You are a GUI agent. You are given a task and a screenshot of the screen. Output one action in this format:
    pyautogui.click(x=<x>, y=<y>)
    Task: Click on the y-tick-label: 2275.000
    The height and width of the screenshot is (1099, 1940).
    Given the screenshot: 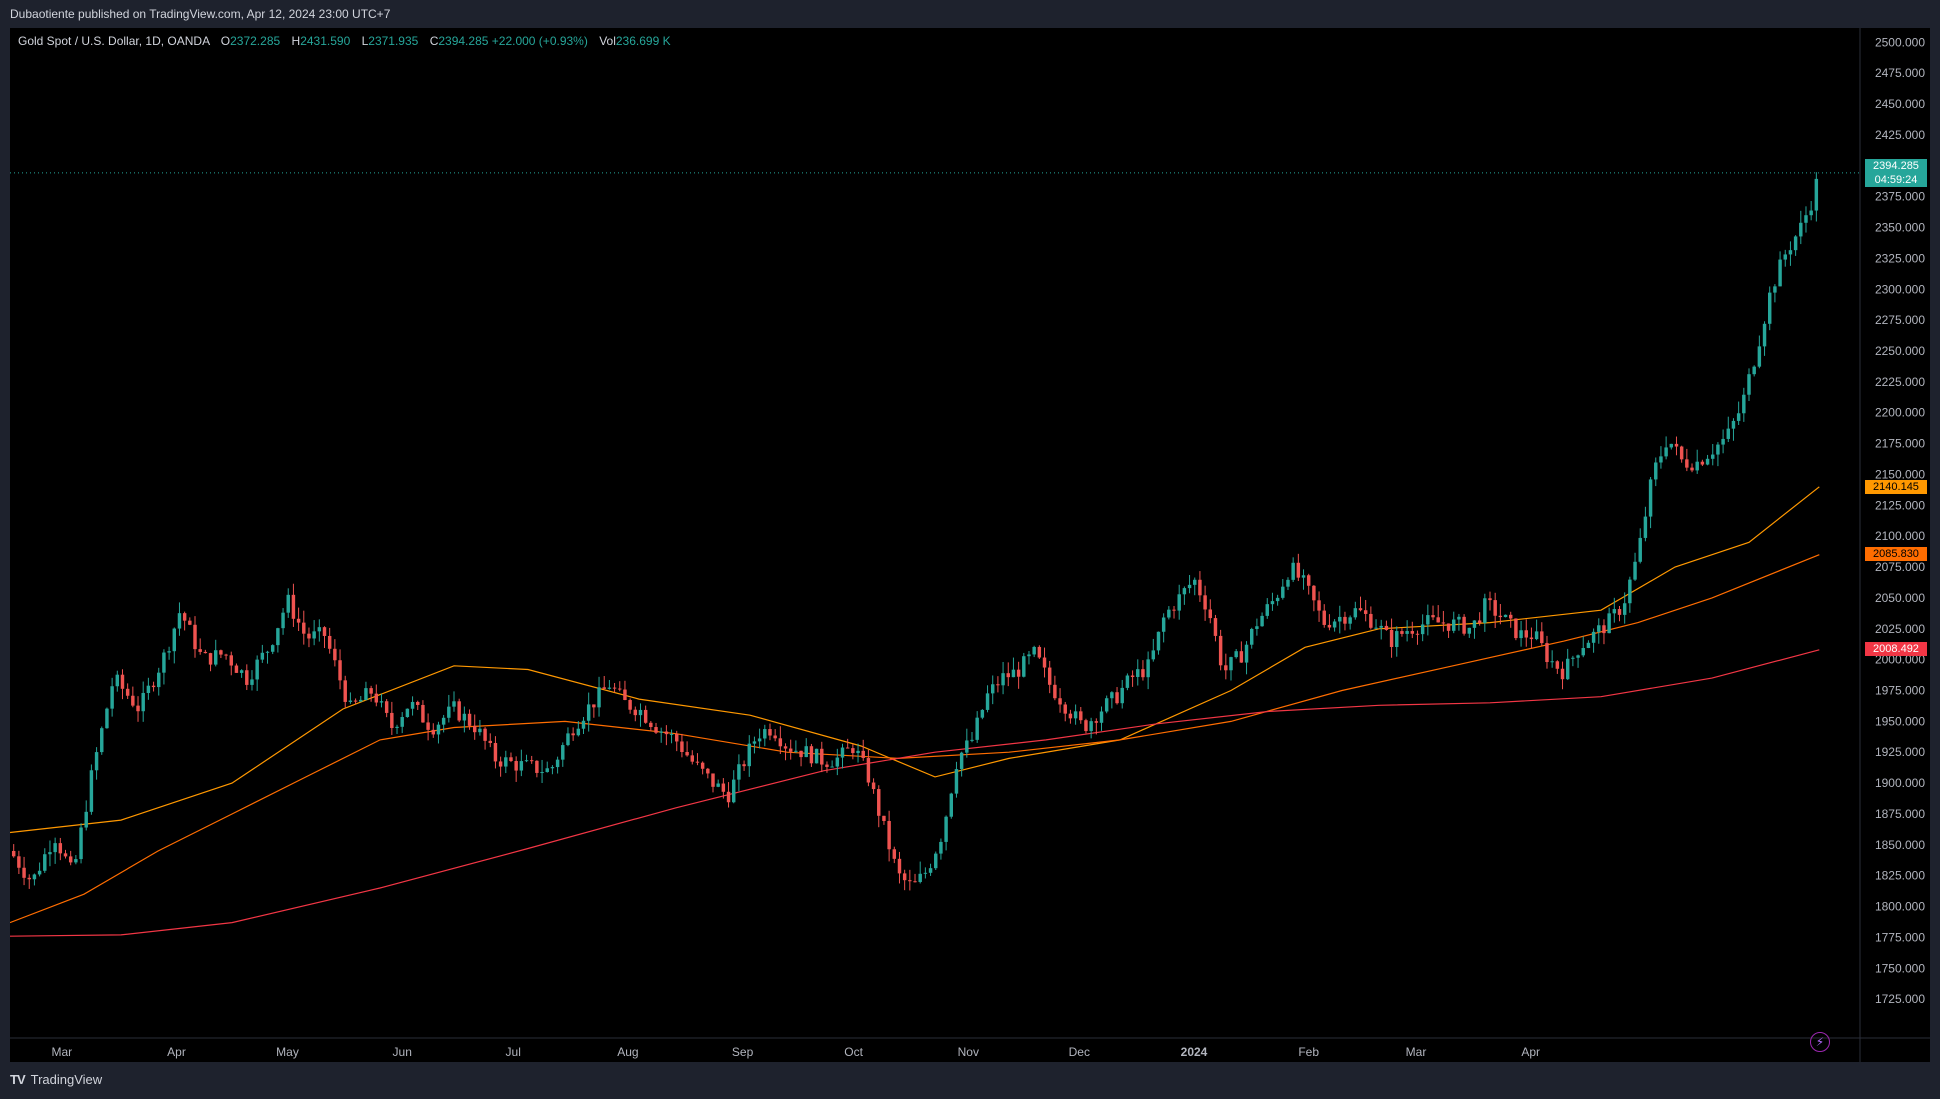 What is the action you would take?
    pyautogui.click(x=1900, y=320)
    